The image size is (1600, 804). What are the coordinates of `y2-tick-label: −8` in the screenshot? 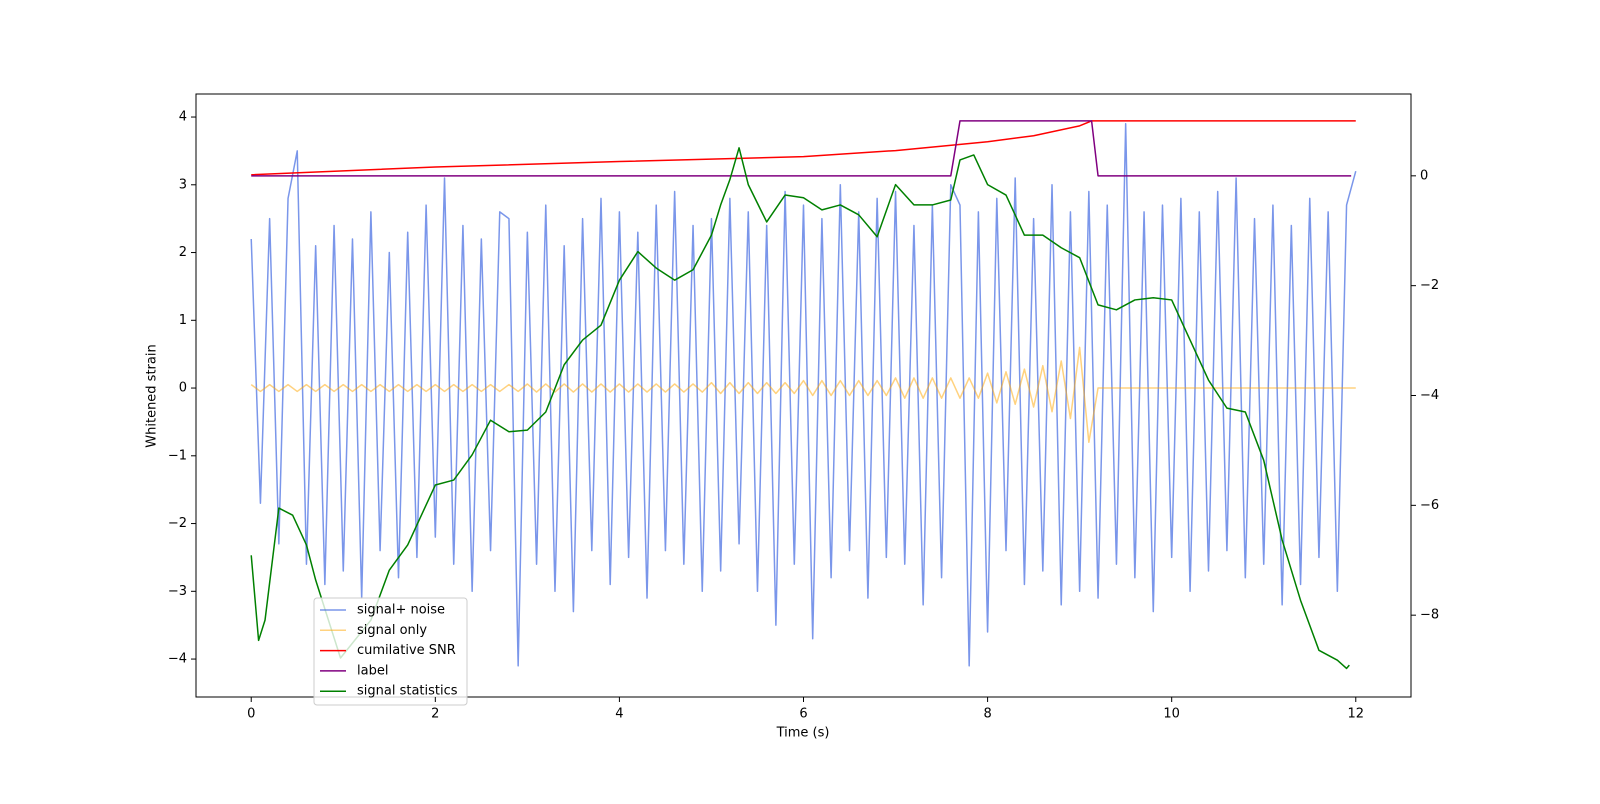 It's located at (1429, 615).